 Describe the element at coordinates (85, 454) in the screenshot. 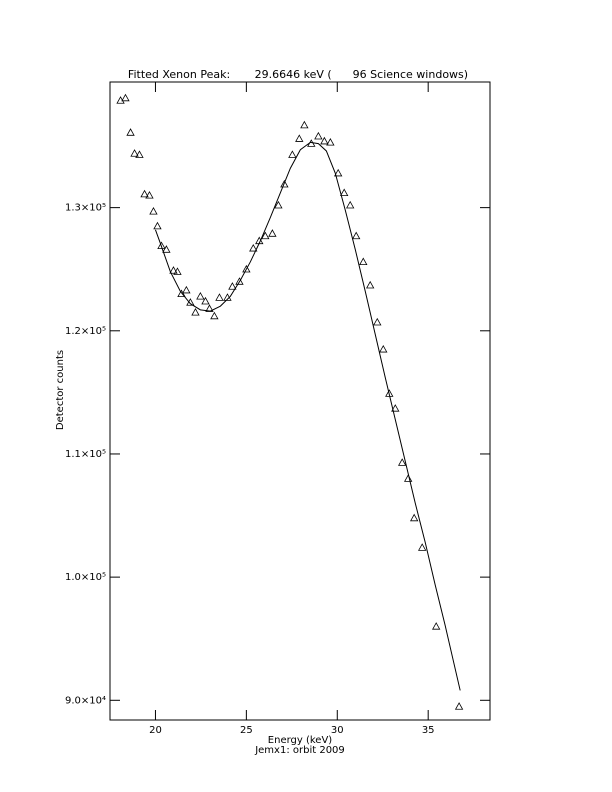

I see `y-tick-label: 1.1×10⁵` at that location.